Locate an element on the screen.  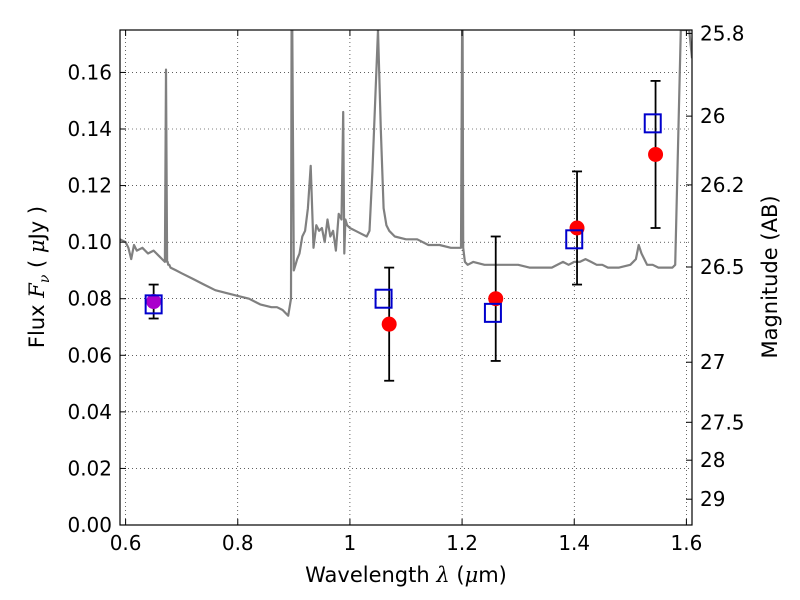
x-tick-label: 1.4 is located at coordinates (574, 543).